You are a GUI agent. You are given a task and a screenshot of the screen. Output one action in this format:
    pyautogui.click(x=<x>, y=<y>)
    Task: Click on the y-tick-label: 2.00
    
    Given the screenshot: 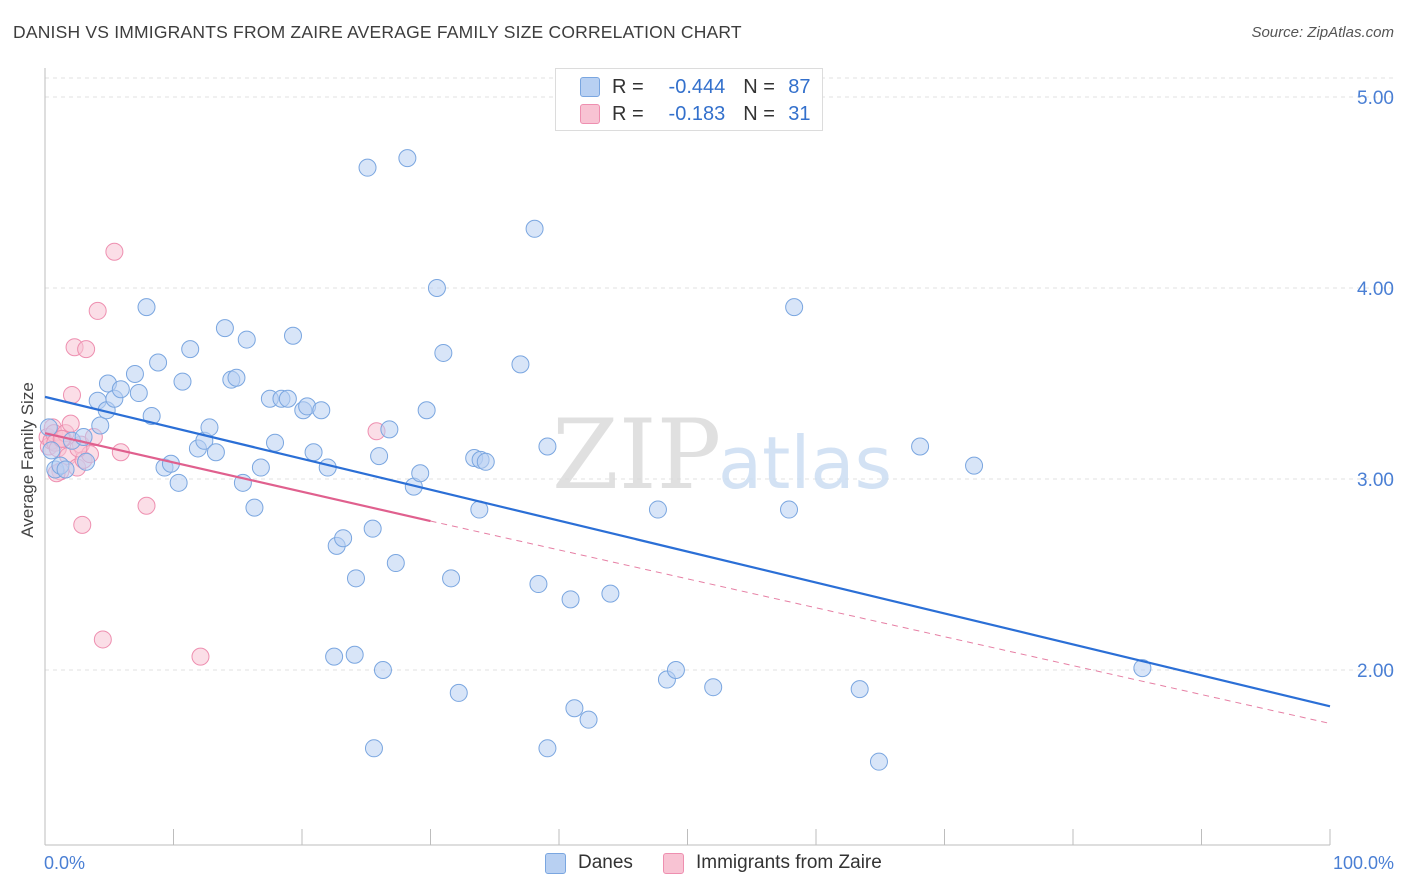 What is the action you would take?
    pyautogui.click(x=1375, y=671)
    